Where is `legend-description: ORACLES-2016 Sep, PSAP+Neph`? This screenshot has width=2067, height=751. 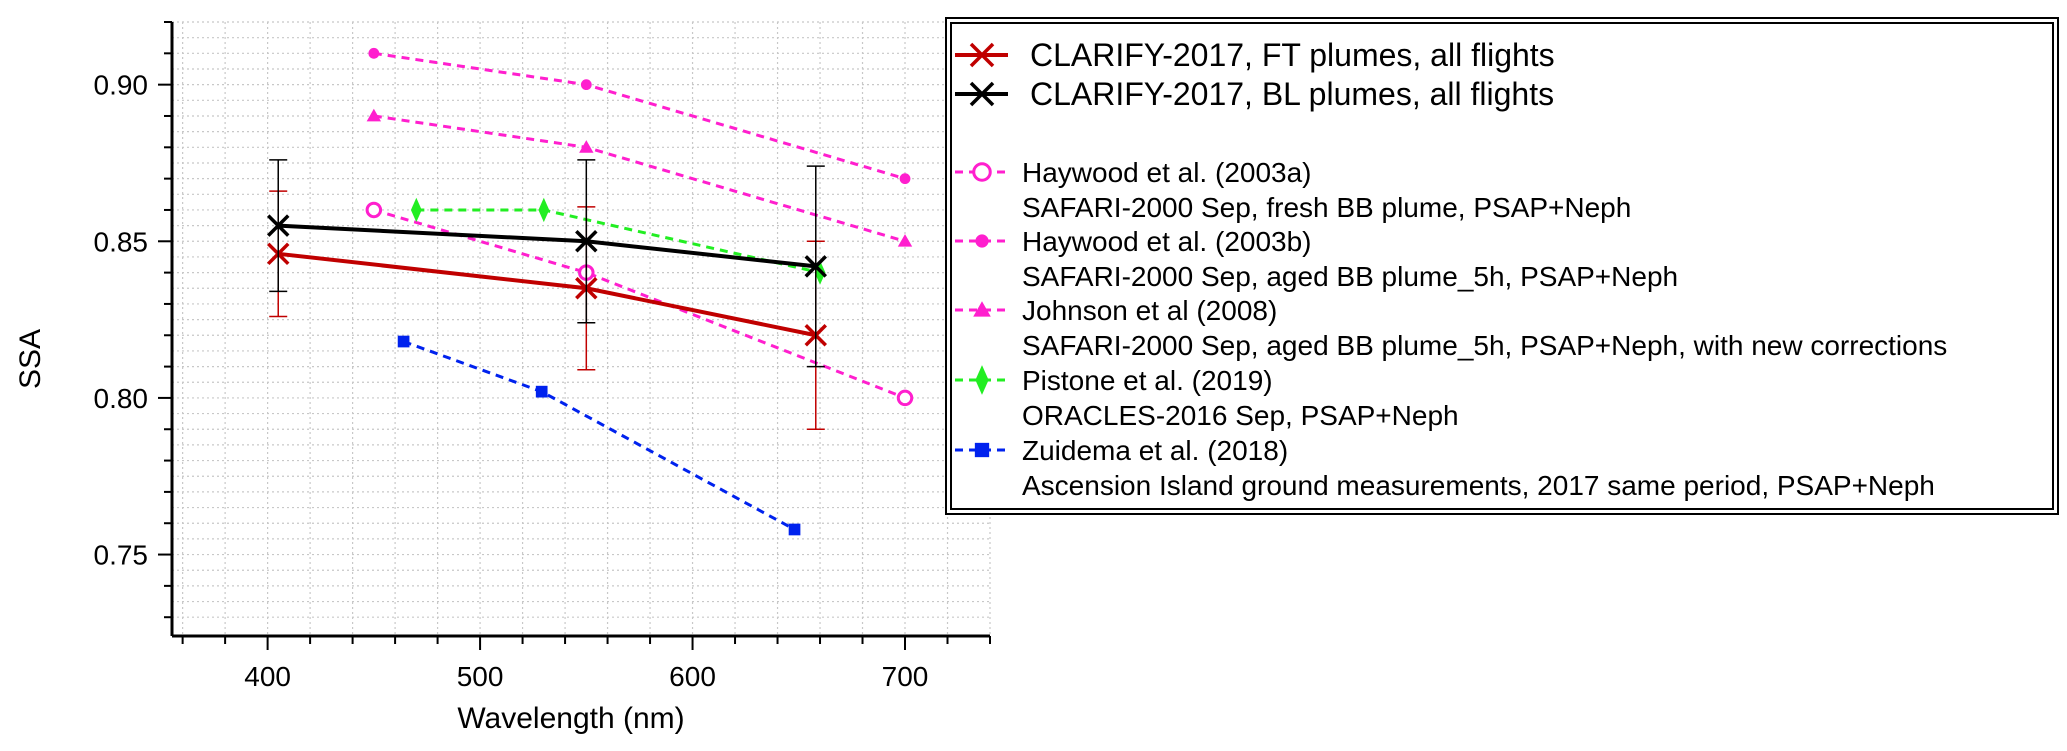 legend-description: ORACLES-2016 Sep, PSAP+Neph is located at coordinates (1240, 415).